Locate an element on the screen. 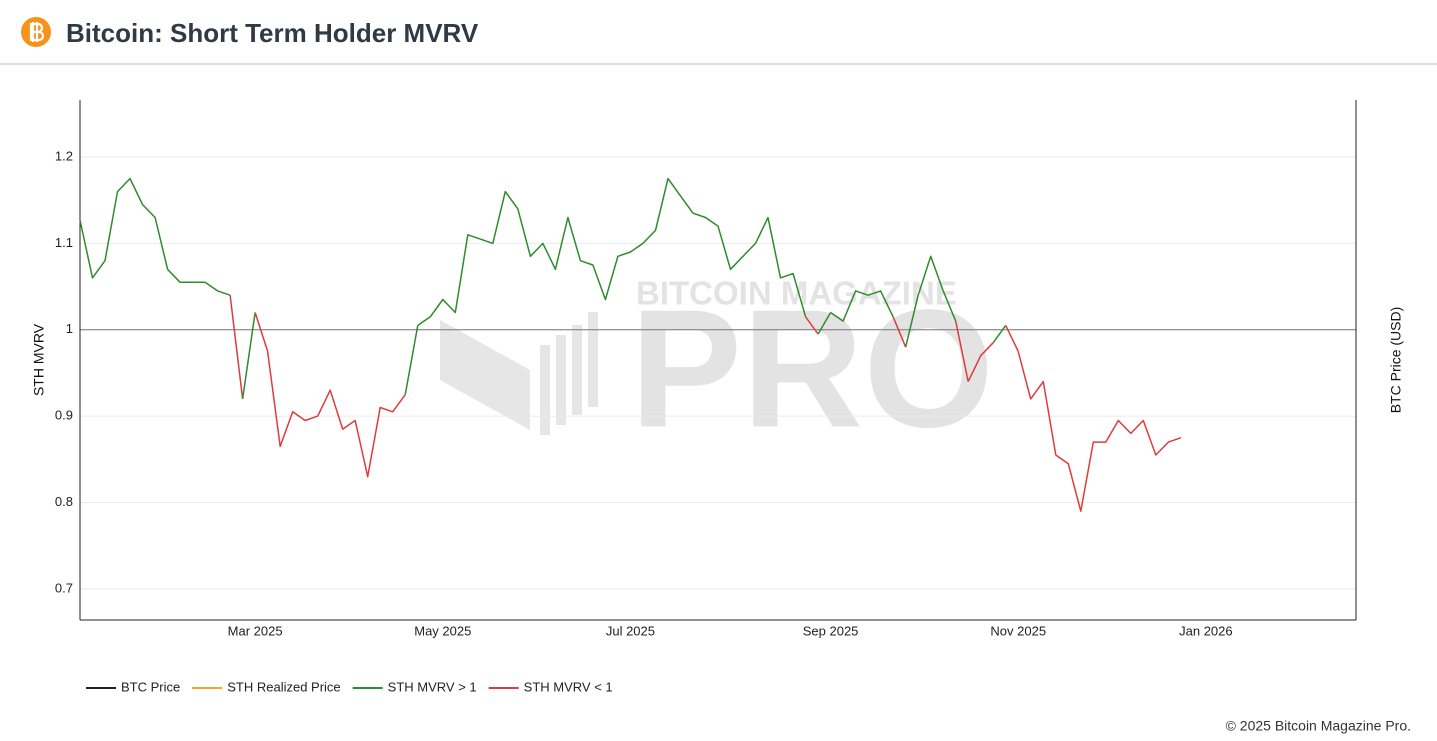 This screenshot has width=1437, height=741. x-tick-label: Sep 2025 is located at coordinates (831, 630).